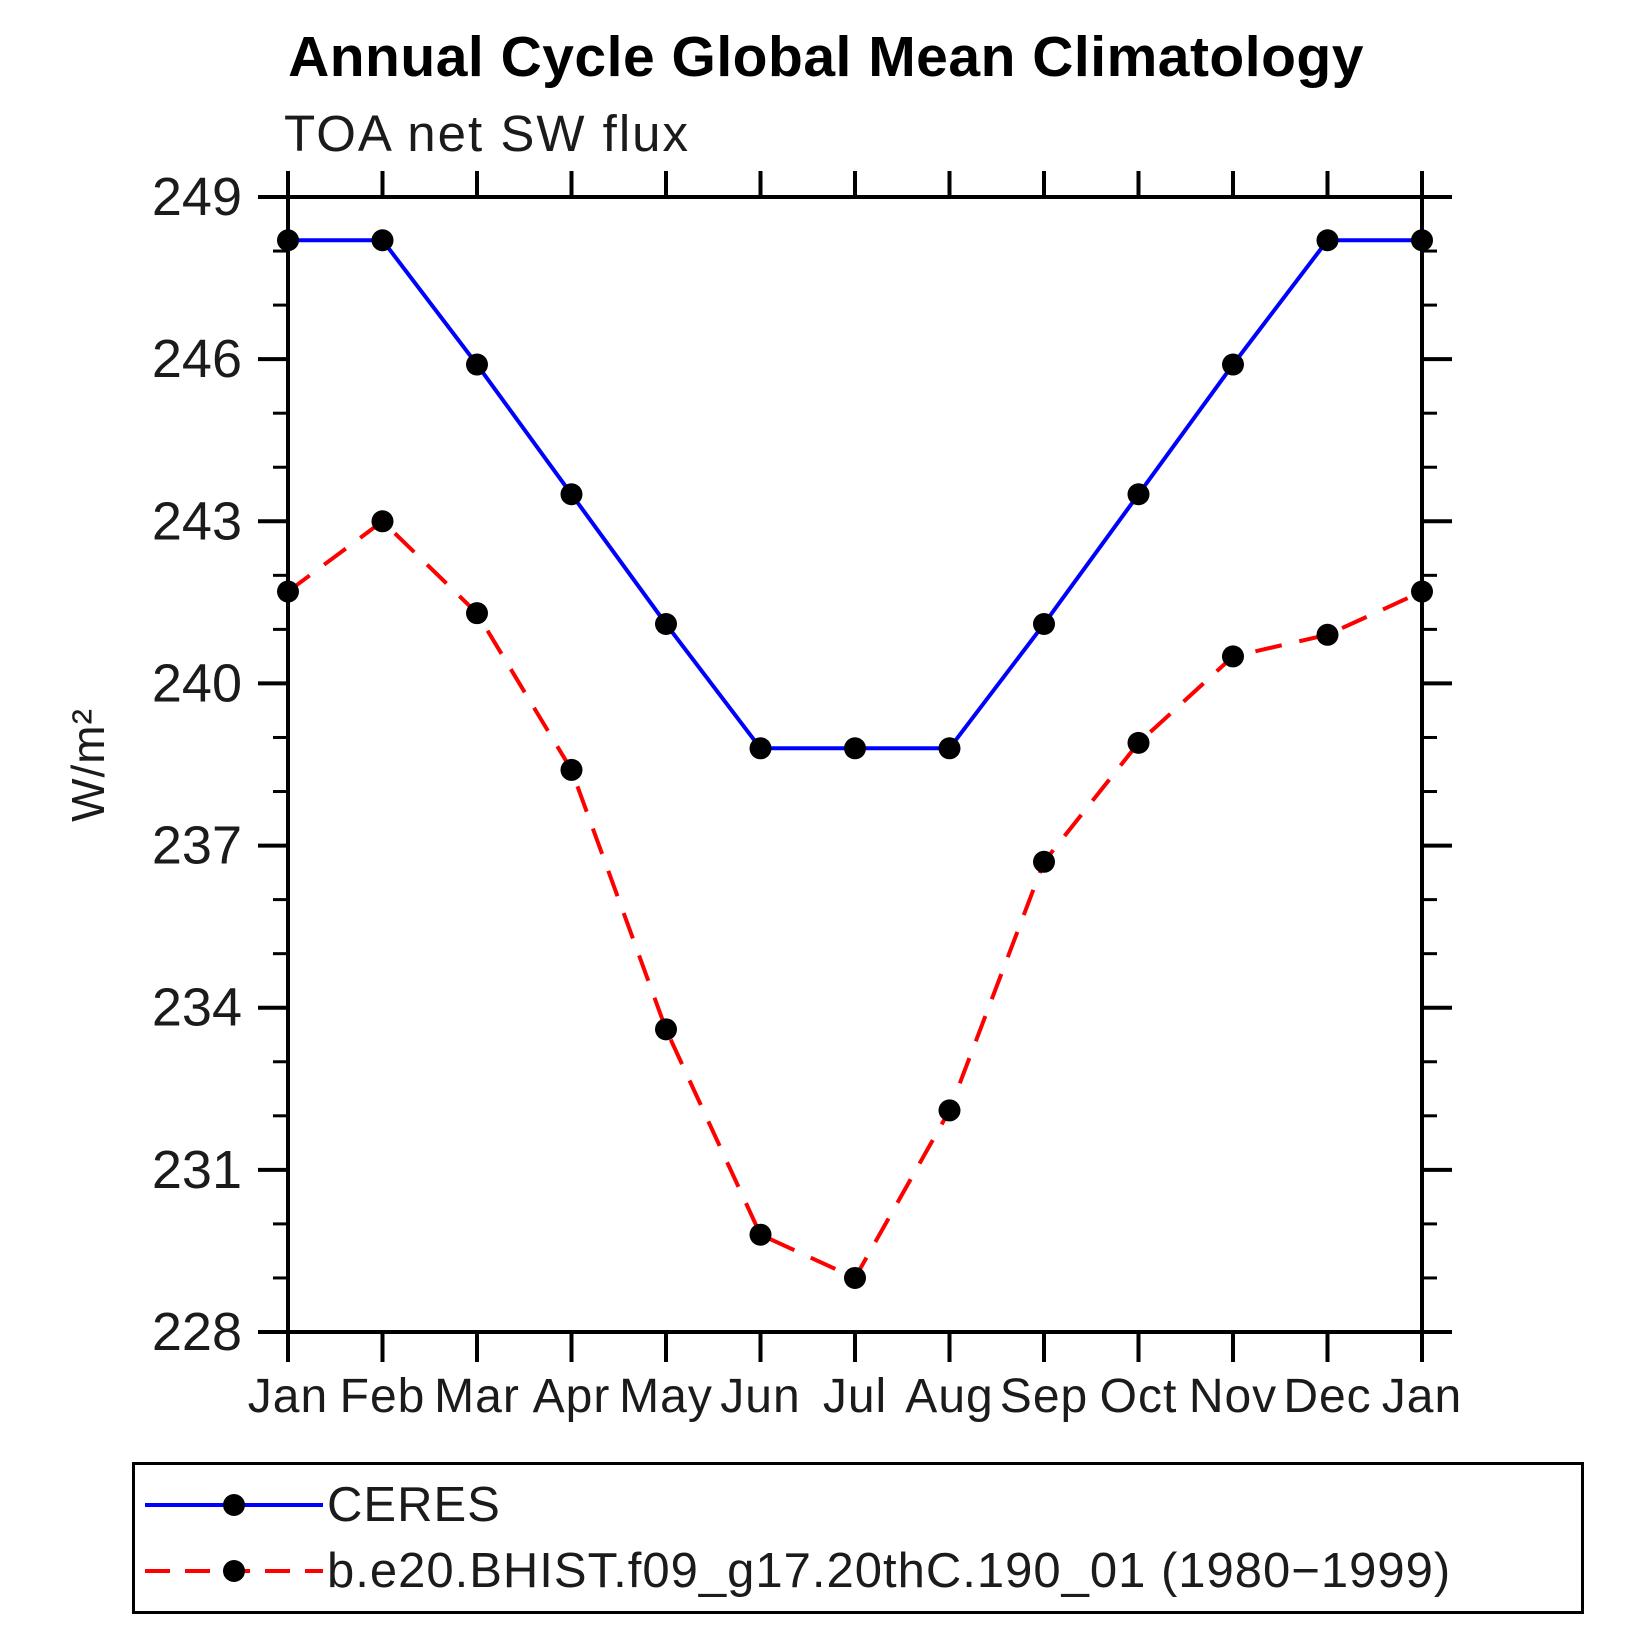 This screenshot has height=1652, width=1652. Describe the element at coordinates (197, 197) in the screenshot. I see `y-tick-label: 249` at that location.